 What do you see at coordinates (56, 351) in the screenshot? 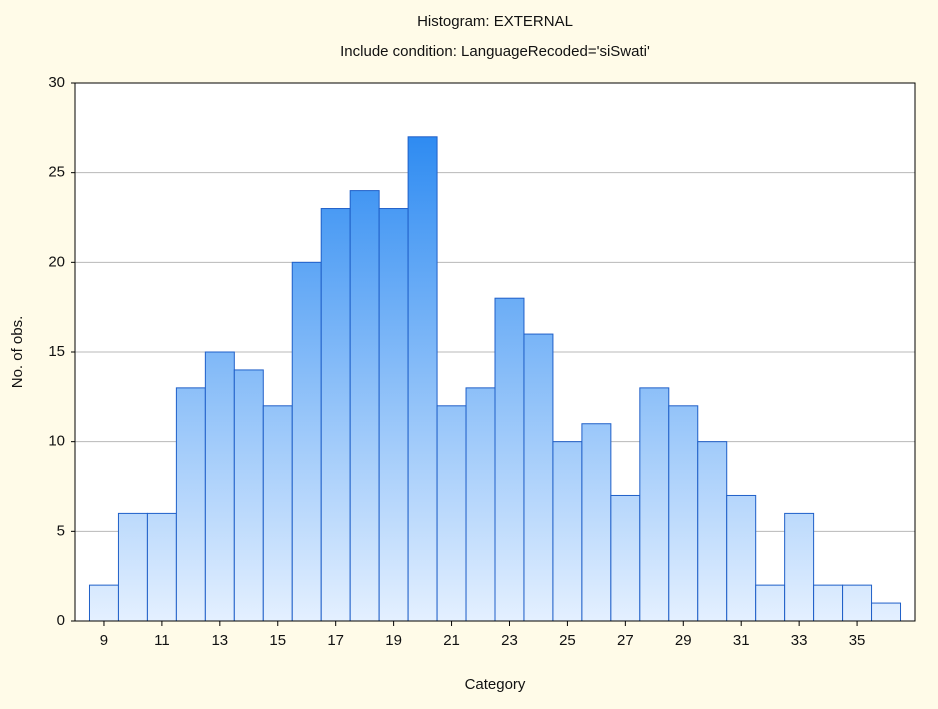
I see `y-tick-label: 15` at bounding box center [56, 351].